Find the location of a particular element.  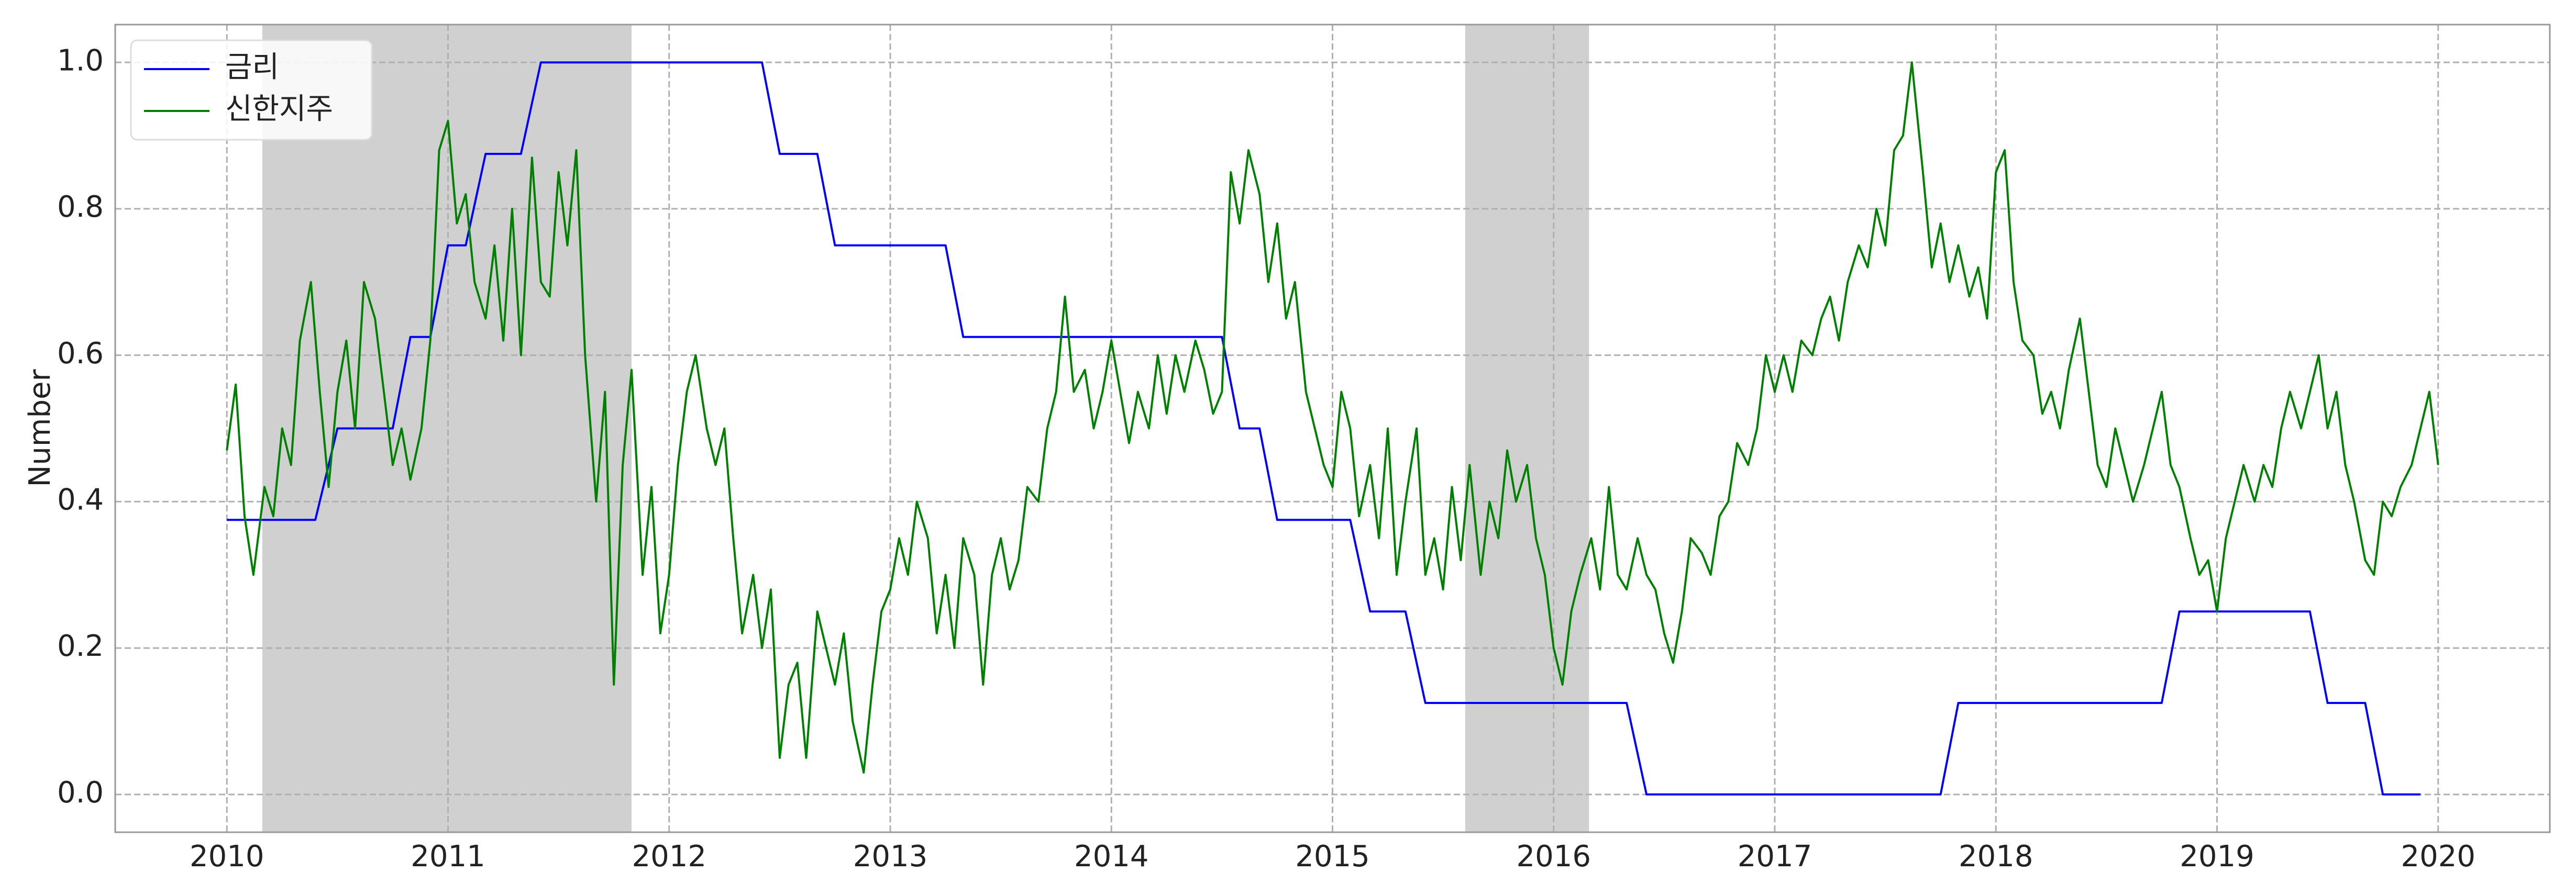

x-tick-label: 2014 is located at coordinates (1111, 857).